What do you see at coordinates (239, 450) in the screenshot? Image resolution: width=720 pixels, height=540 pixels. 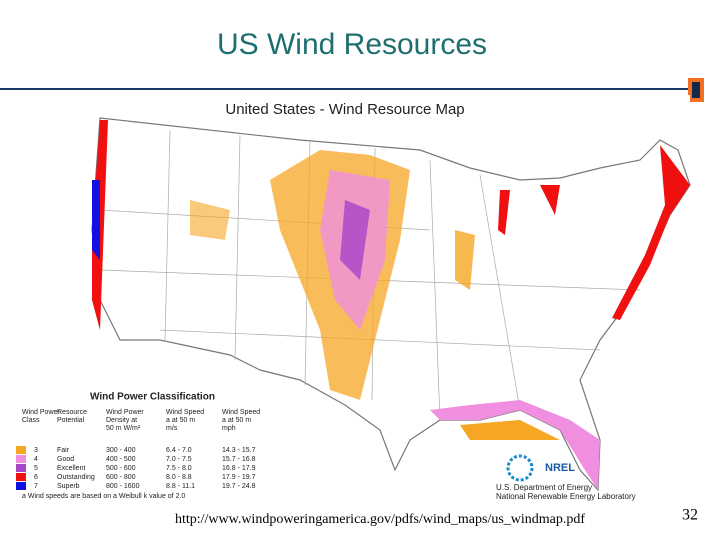 I see `legend-cell: 14.3 - 15.7` at bounding box center [239, 450].